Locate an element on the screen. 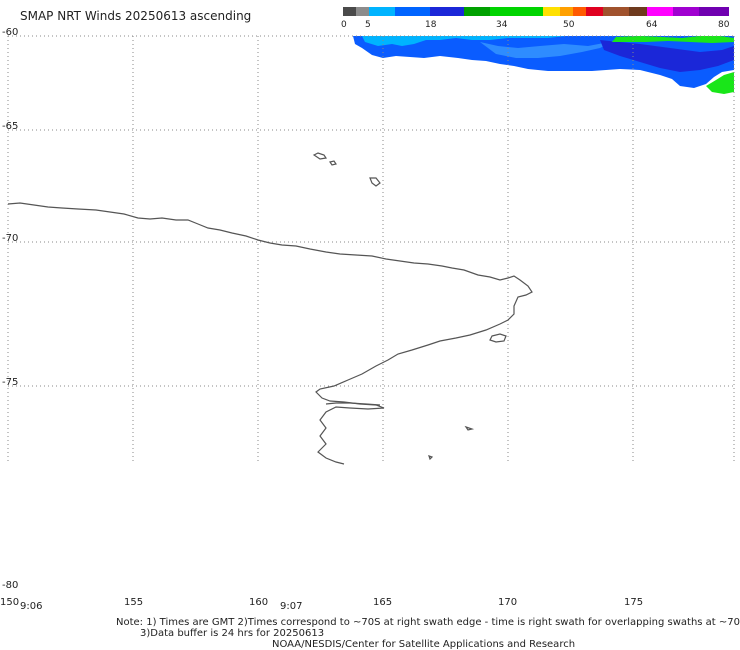  scale-tick-label: 18 is located at coordinates (431, 25).